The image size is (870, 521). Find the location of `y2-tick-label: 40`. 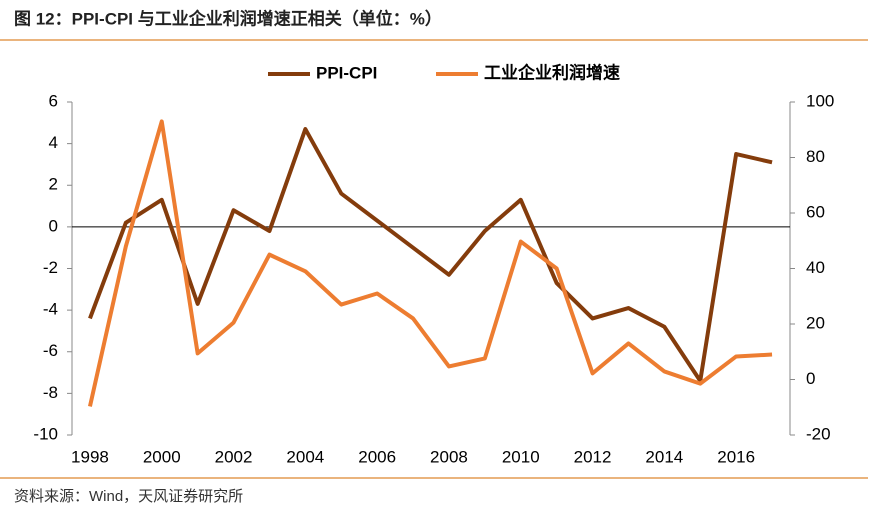

y2-tick-label: 40 is located at coordinates (815, 267).